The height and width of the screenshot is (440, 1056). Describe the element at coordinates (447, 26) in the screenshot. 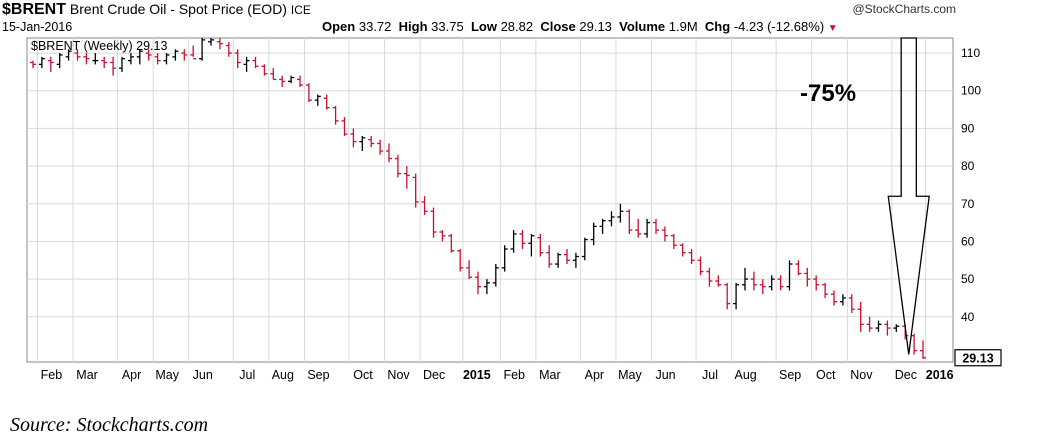

I see `high-value: 33.75` at that location.